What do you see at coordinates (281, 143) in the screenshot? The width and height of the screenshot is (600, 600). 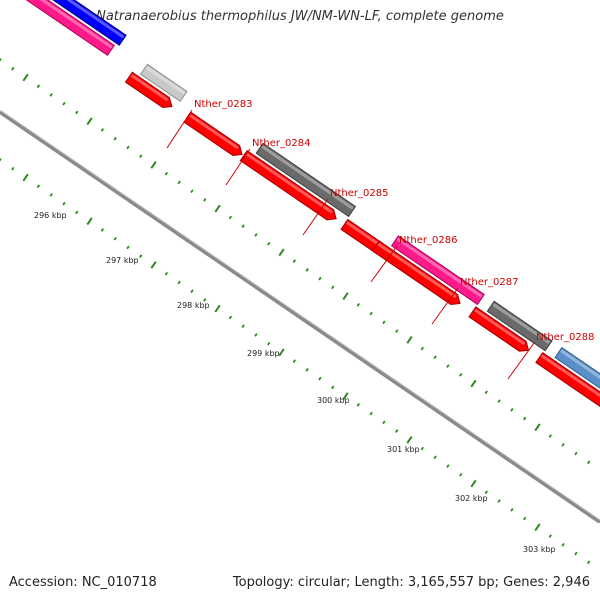 I see `gene-label-nther-0284: Nther_0284` at bounding box center [281, 143].